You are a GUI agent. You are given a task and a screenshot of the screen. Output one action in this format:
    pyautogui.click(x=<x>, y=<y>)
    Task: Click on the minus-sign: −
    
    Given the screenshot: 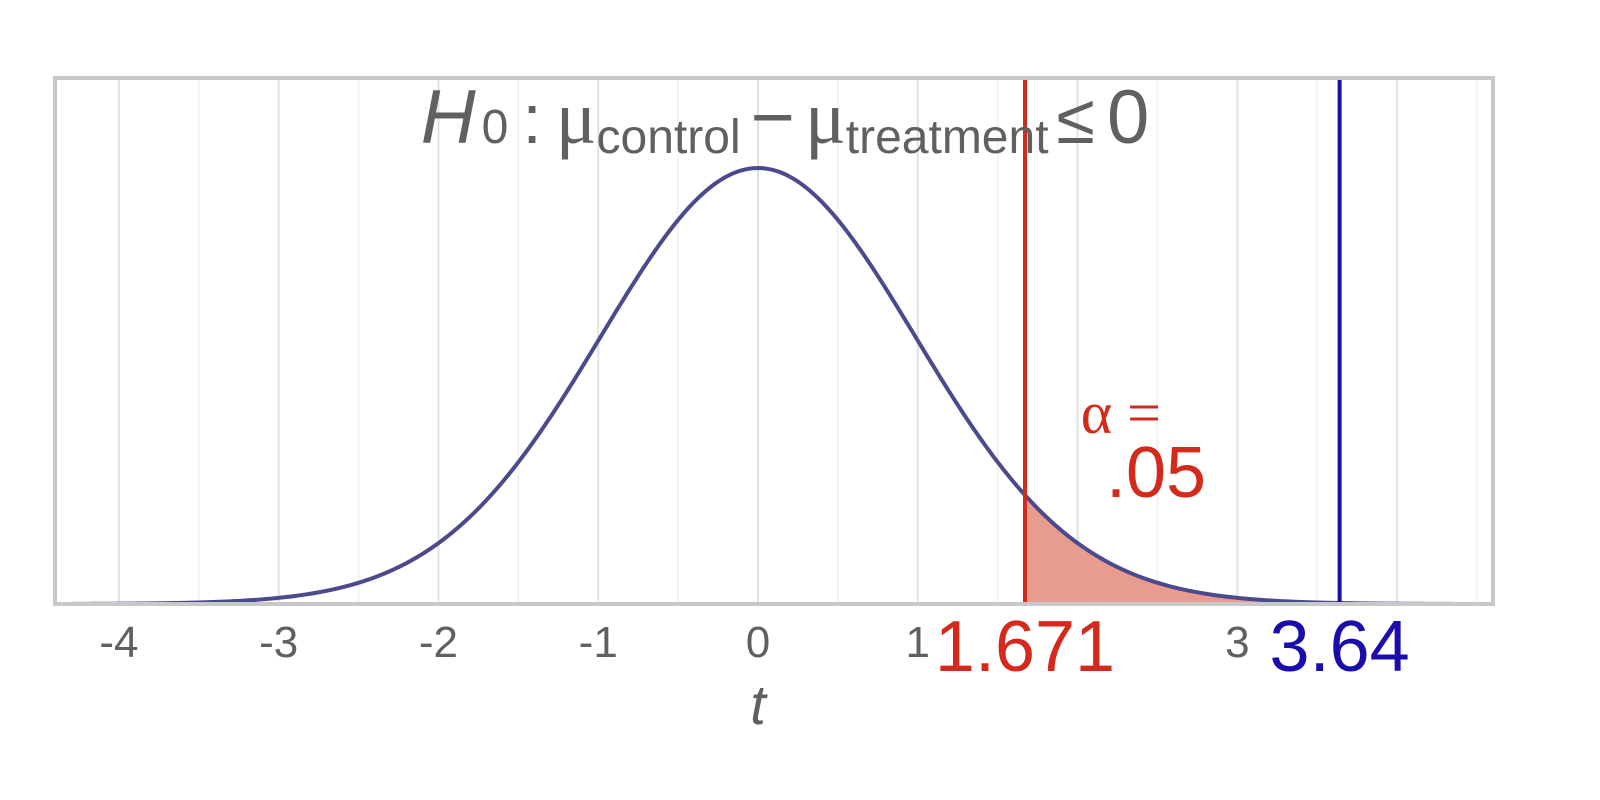 What is the action you would take?
    pyautogui.click(x=773, y=117)
    